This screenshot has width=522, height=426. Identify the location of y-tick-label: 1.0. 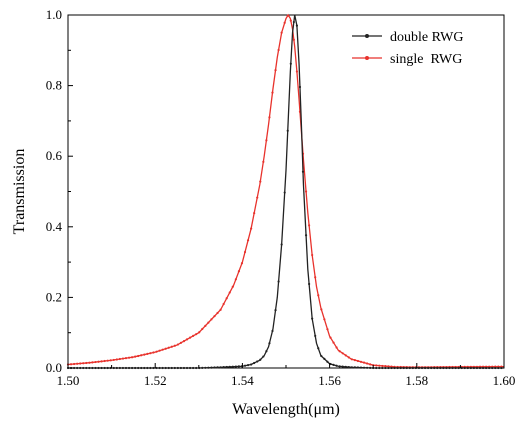
(54, 14).